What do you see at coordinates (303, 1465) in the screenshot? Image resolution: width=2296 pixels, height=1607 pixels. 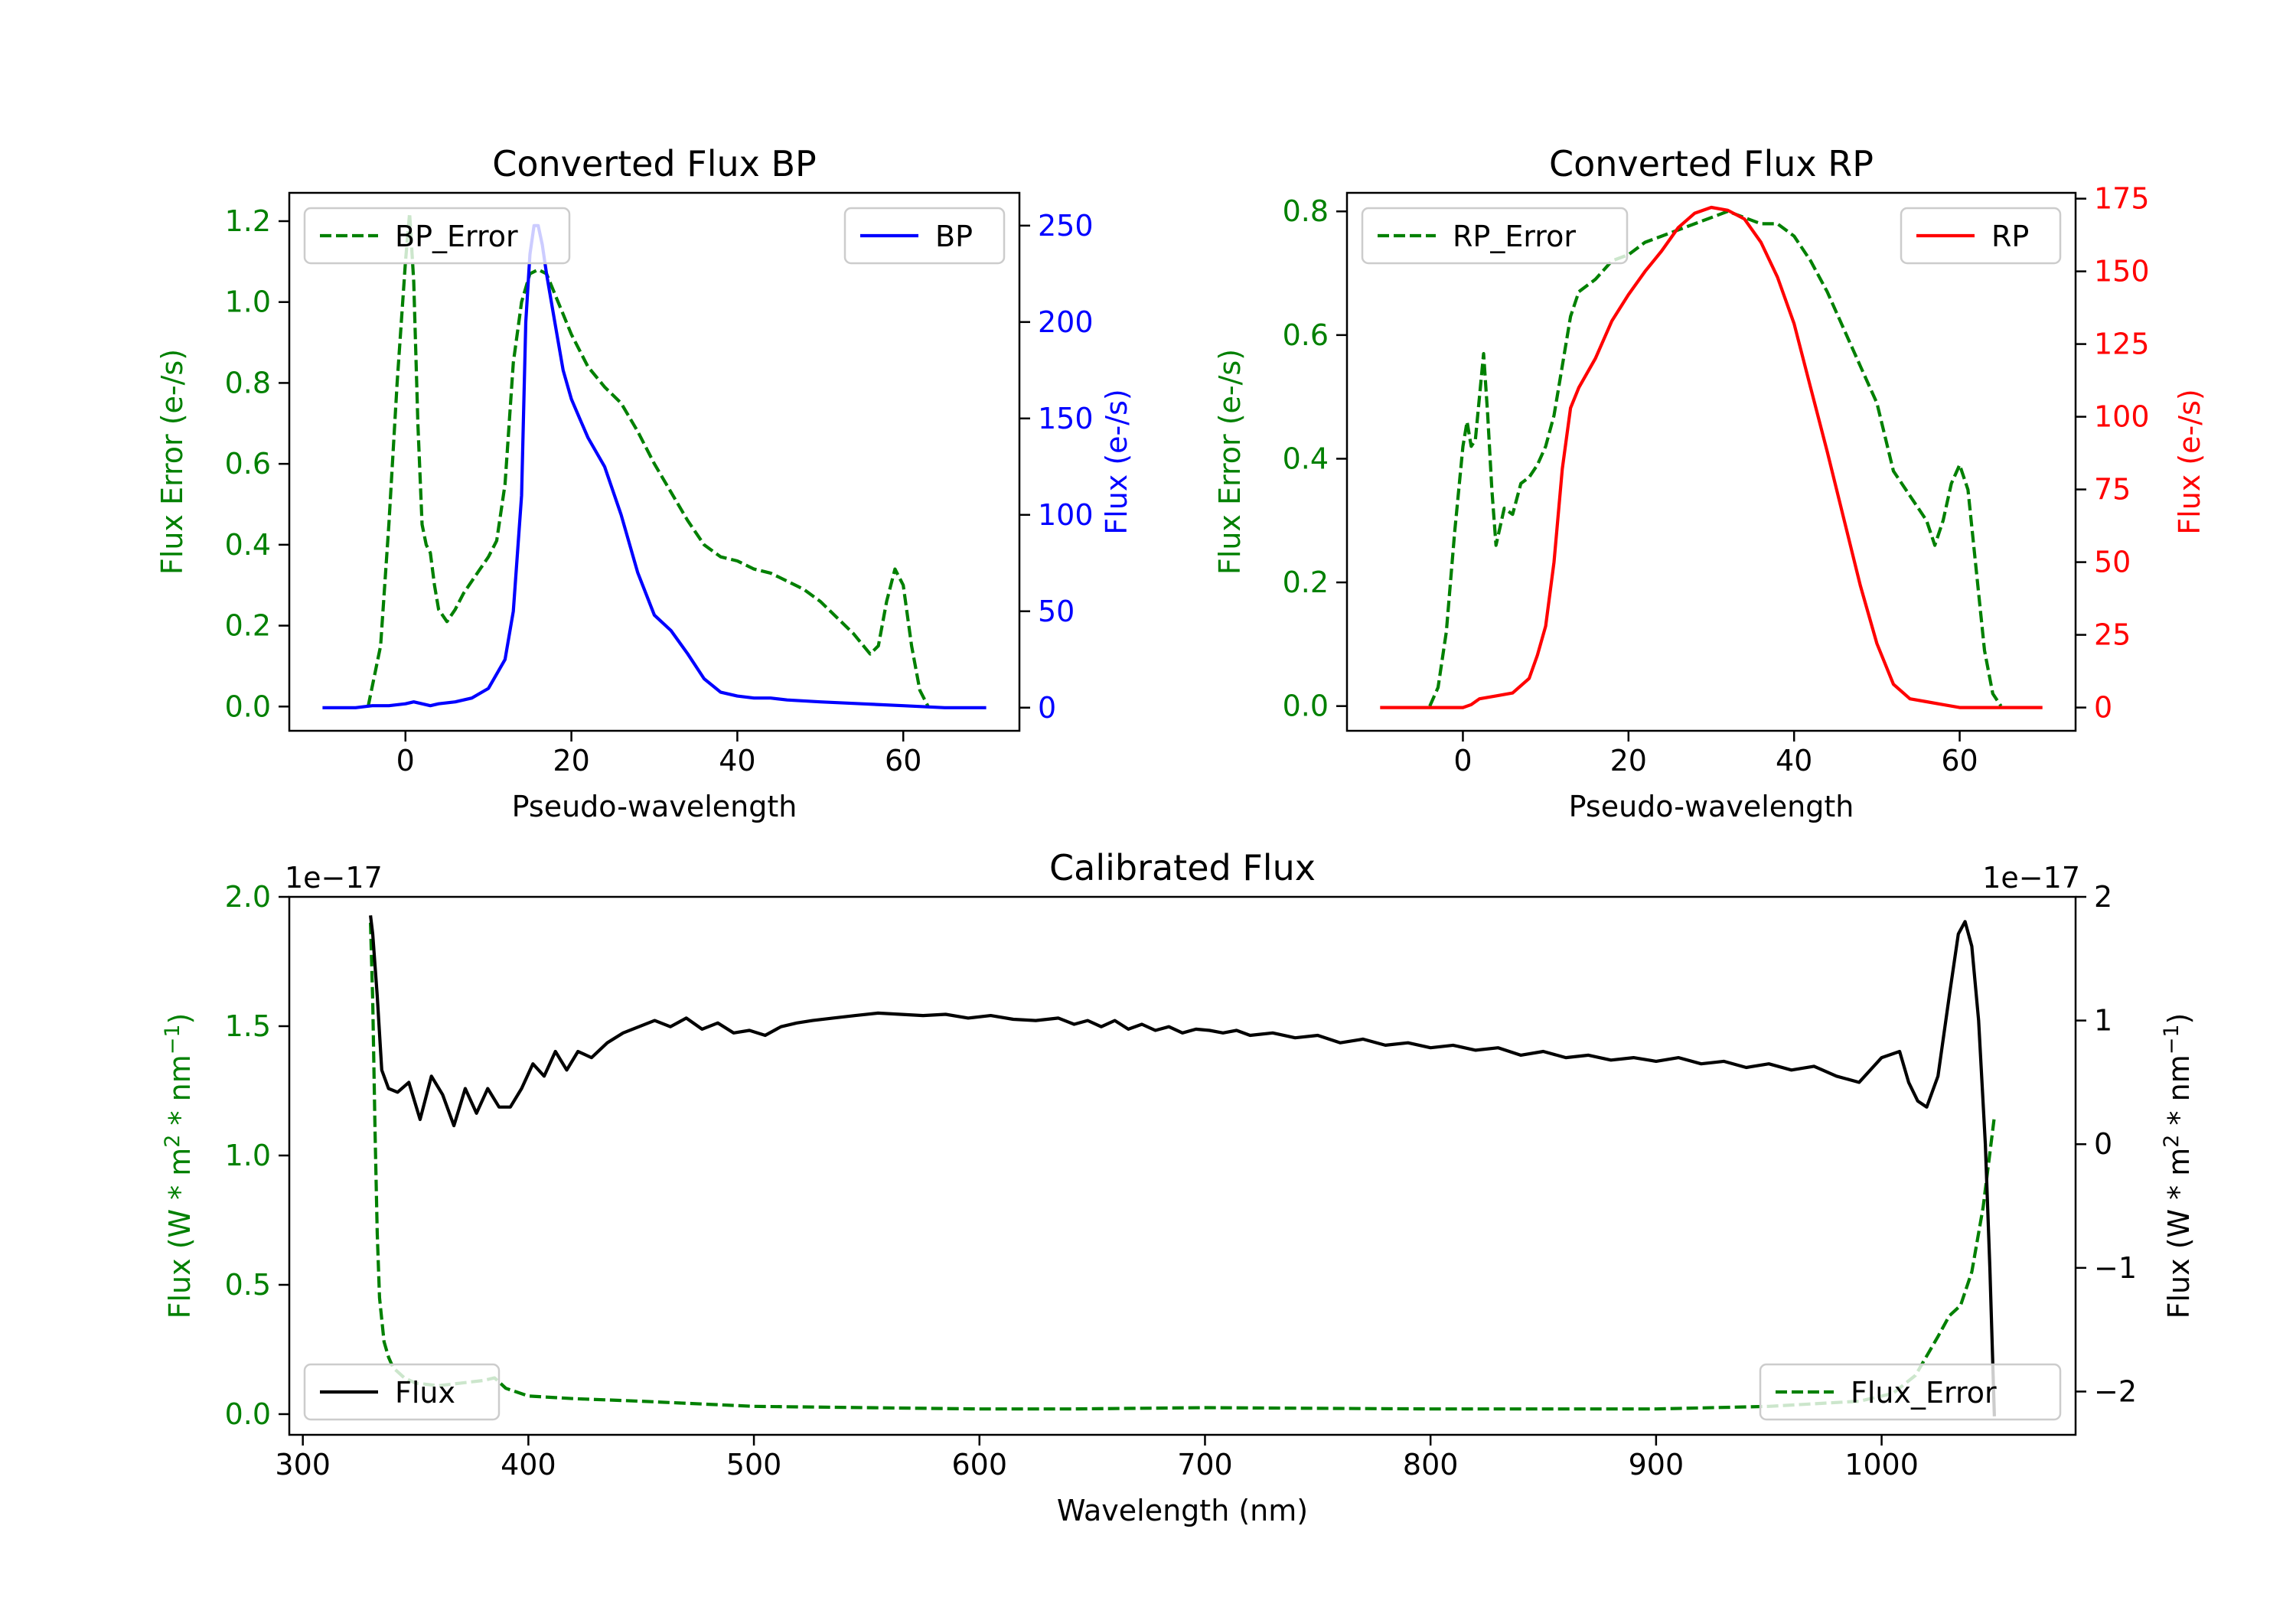 I see `x-tick-label: 300` at bounding box center [303, 1465].